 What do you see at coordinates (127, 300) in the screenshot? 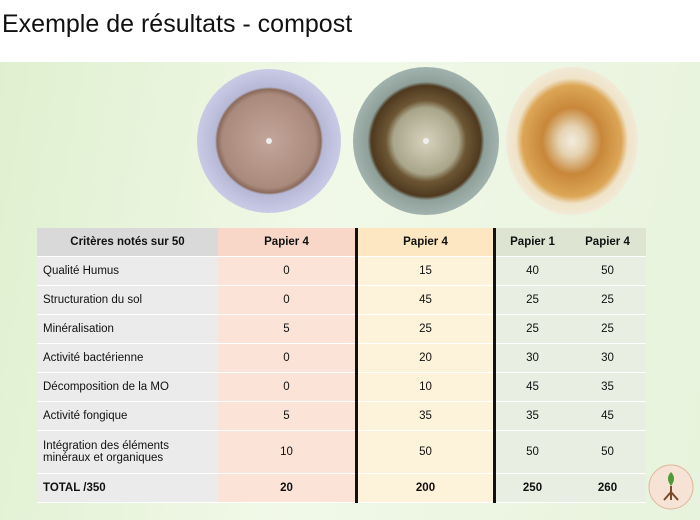
I see `table-cell: Structuration du sol` at bounding box center [127, 300].